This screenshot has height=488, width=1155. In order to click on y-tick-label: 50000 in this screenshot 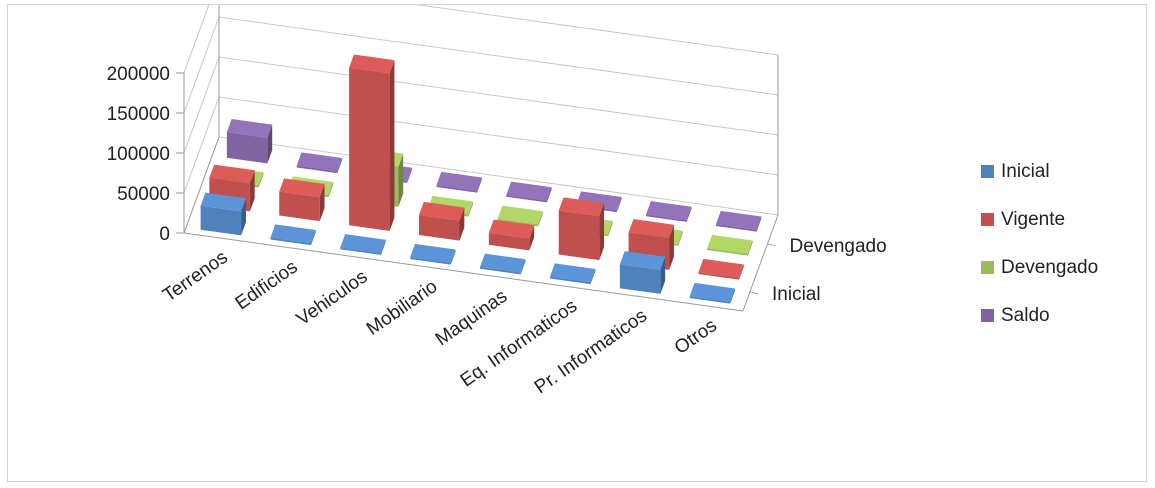, I will do `click(143, 194)`.